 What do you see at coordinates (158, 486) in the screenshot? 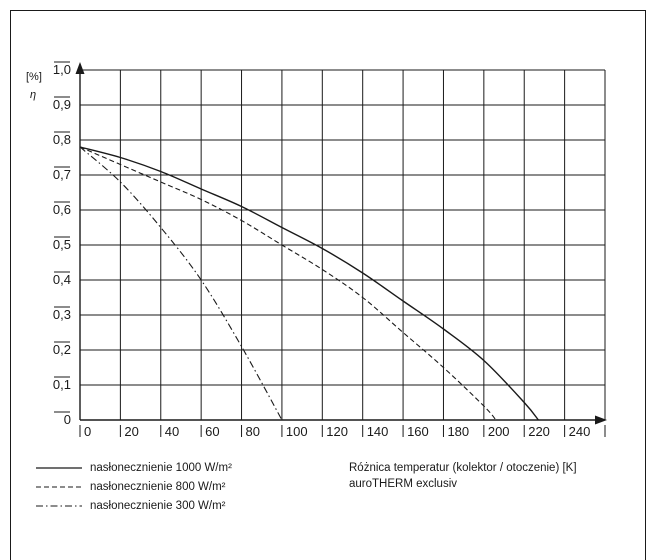
I see `legend-label: nasłonecznienie 800 W/m²` at bounding box center [158, 486].